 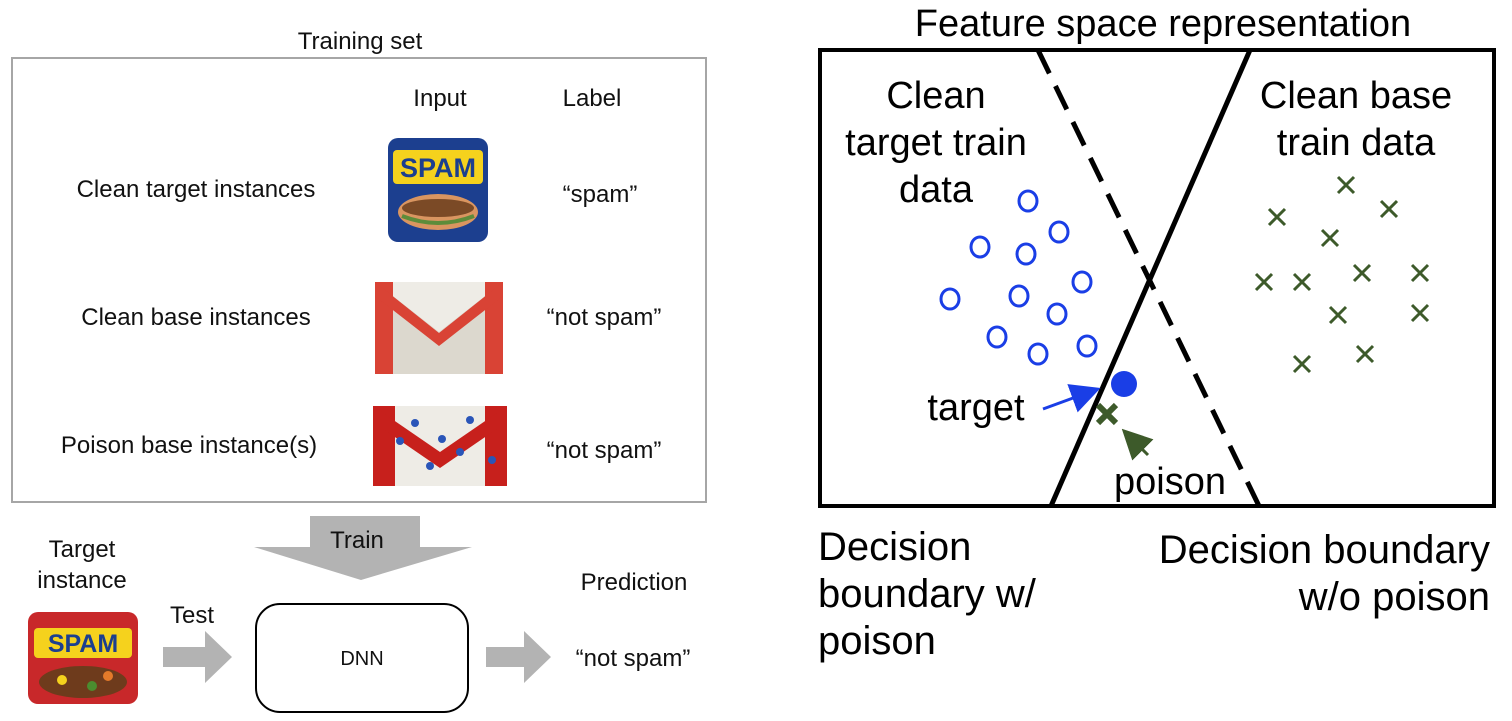 What do you see at coordinates (935, 96) in the screenshot?
I see `clean-target-label-line1: Clean` at bounding box center [935, 96].